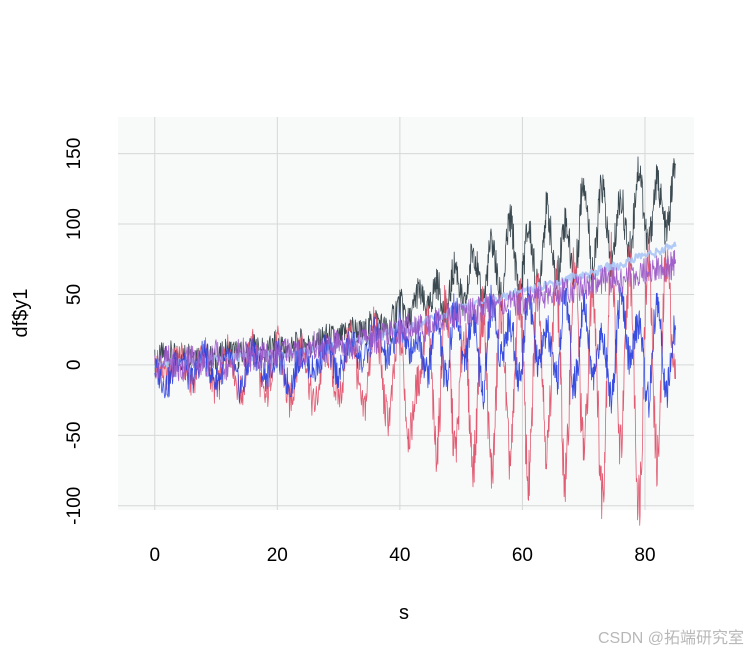 This screenshot has width=754, height=656. I want to click on y-tick-label: -100, so click(74, 506).